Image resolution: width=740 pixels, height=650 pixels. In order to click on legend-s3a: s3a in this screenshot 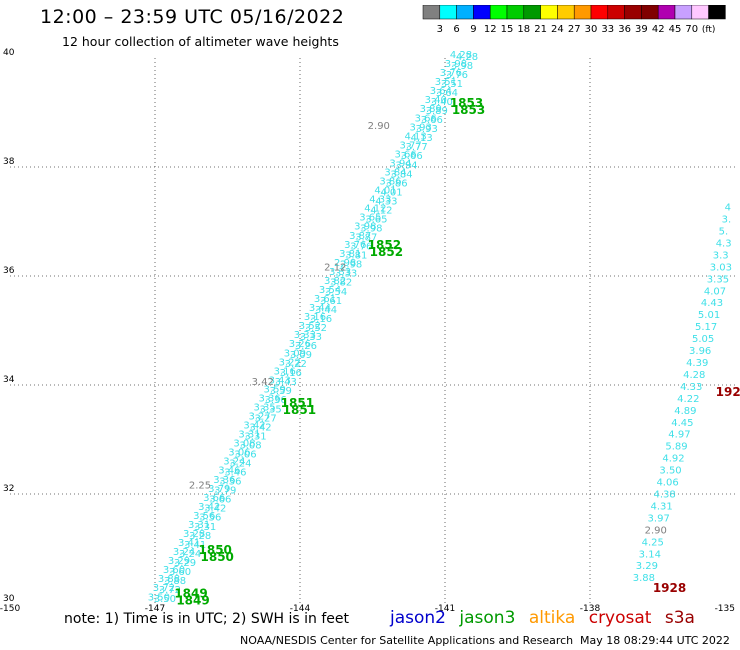, I will do `click(679, 618)`.